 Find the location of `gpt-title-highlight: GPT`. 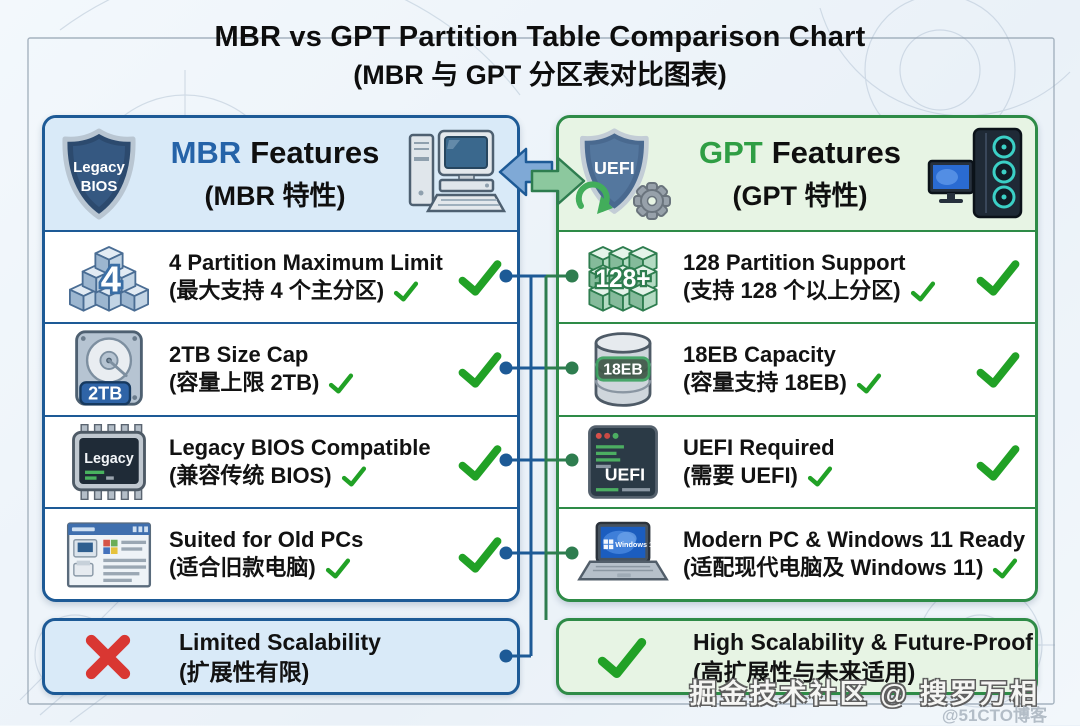

gpt-title-highlight: GPT is located at coordinates (731, 152).